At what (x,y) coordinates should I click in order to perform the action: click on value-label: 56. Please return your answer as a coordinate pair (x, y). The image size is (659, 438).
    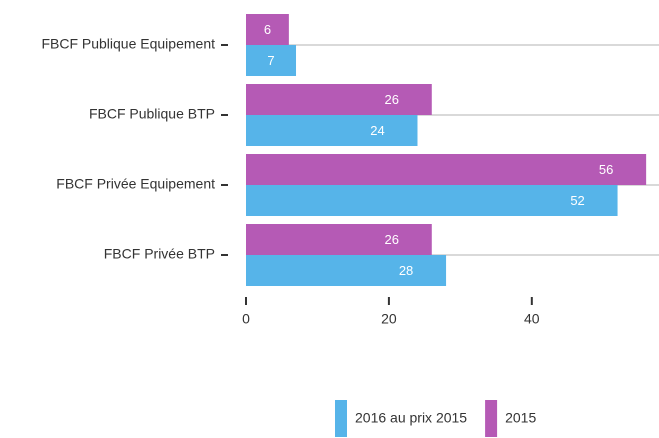
    Looking at the image, I should click on (606, 169).